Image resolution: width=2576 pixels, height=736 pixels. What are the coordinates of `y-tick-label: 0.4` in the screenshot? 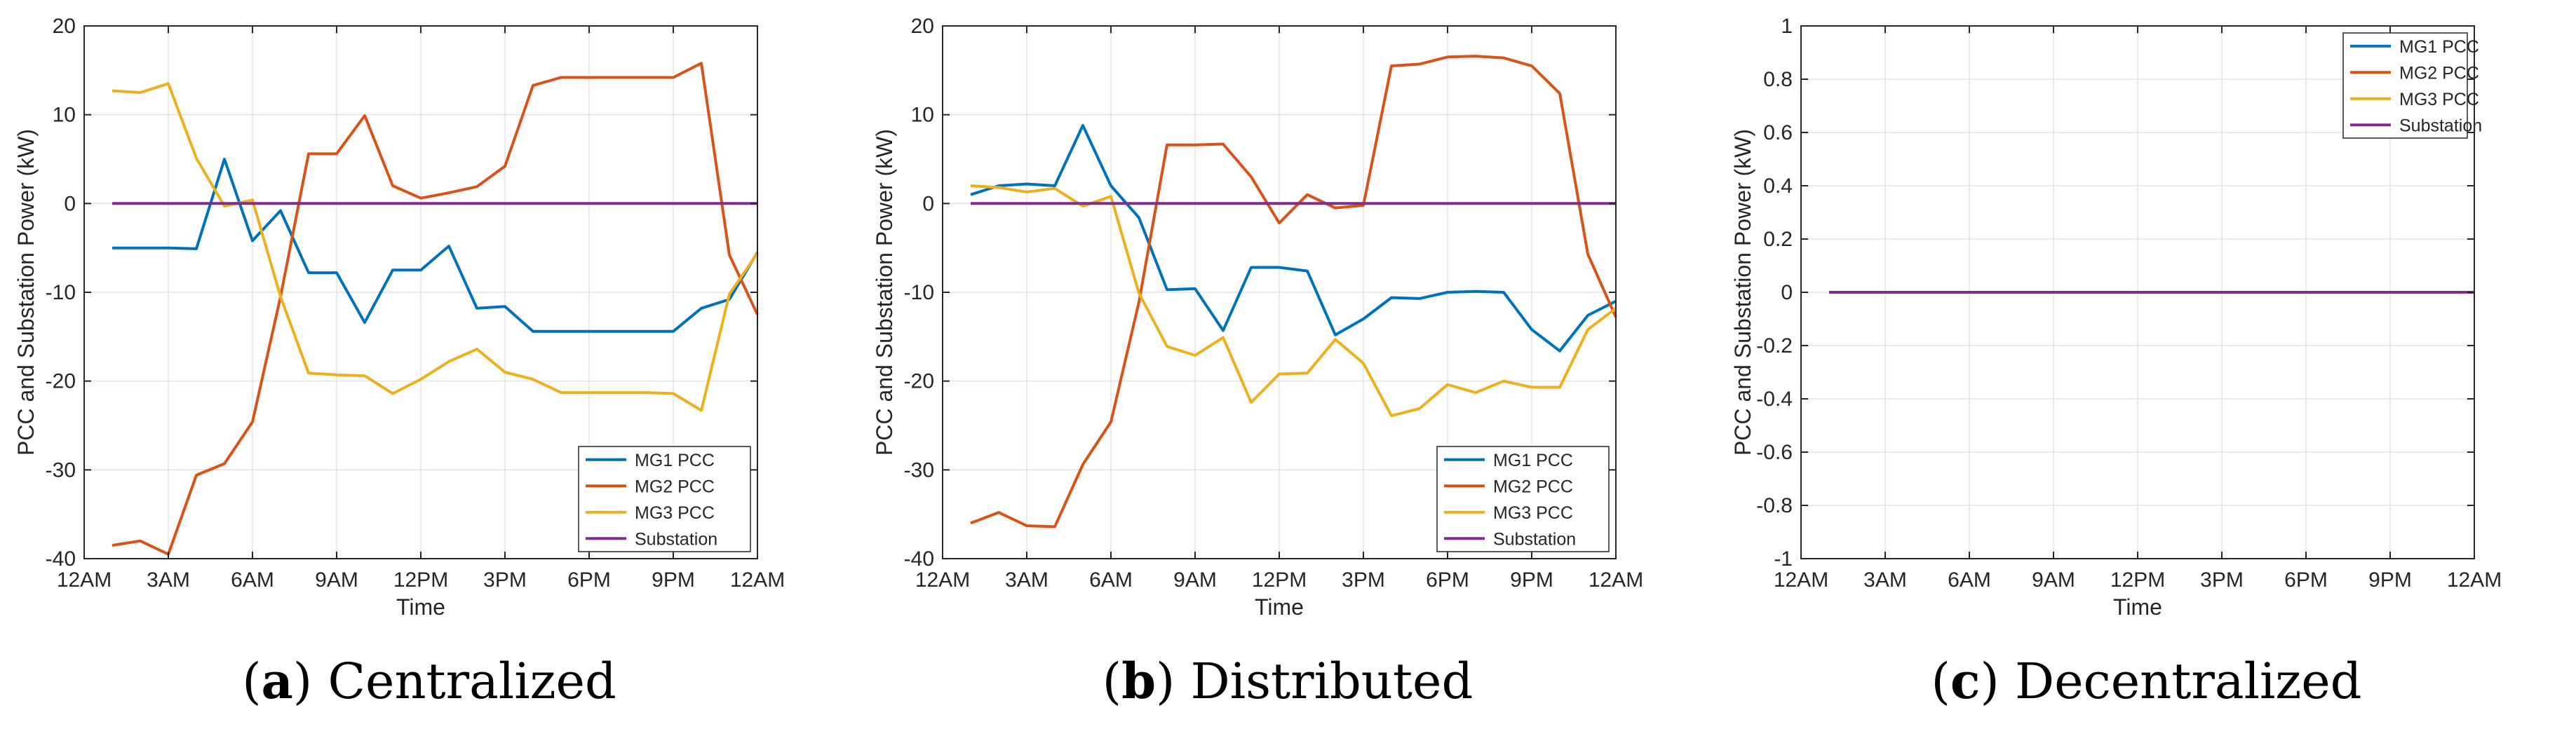 It's located at (1778, 186).